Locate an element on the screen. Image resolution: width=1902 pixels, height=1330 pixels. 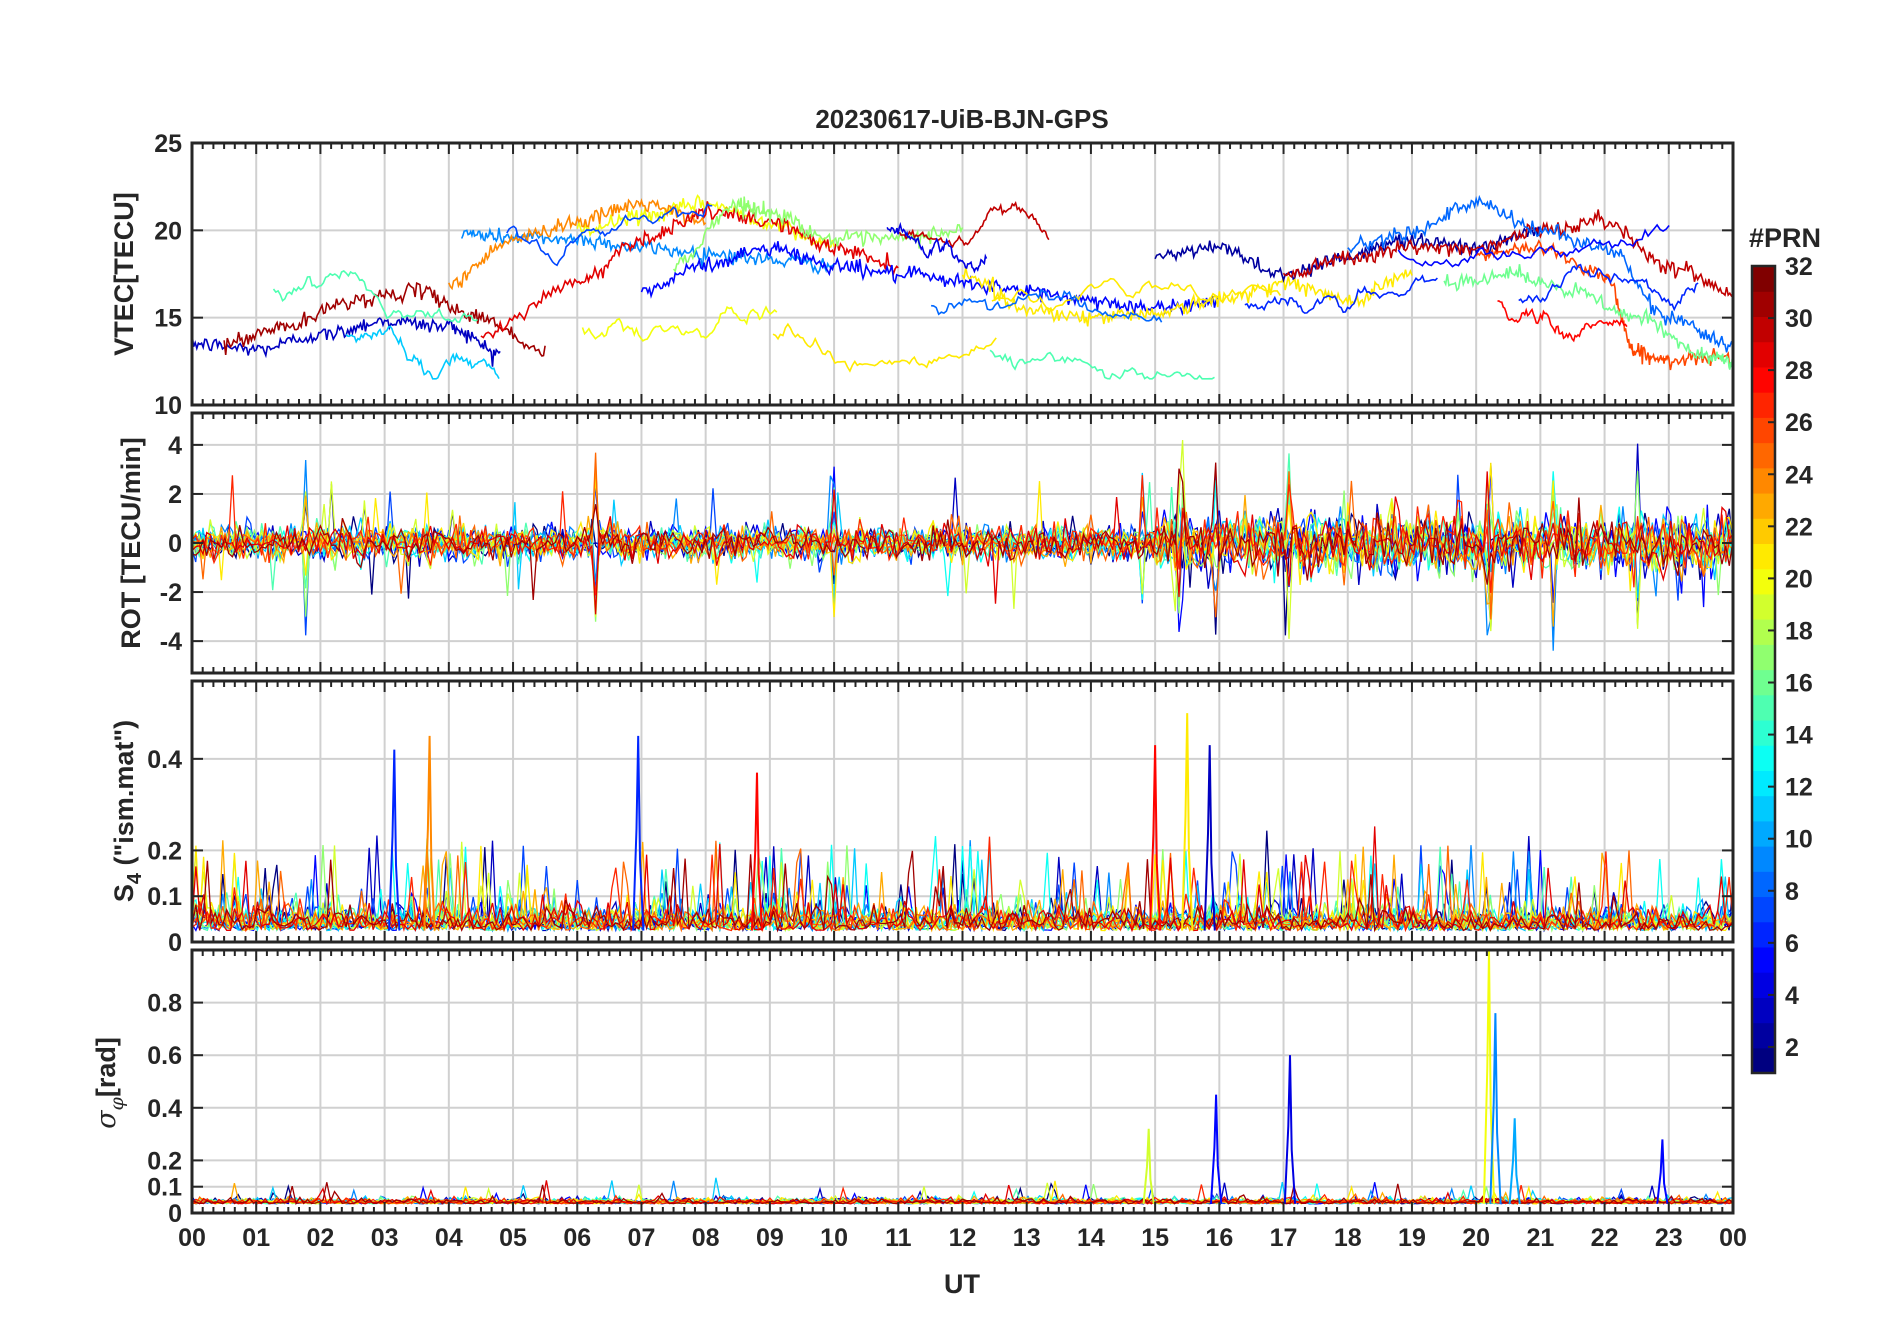
colorbar-tick-label: 14 is located at coordinates (1799, 736).